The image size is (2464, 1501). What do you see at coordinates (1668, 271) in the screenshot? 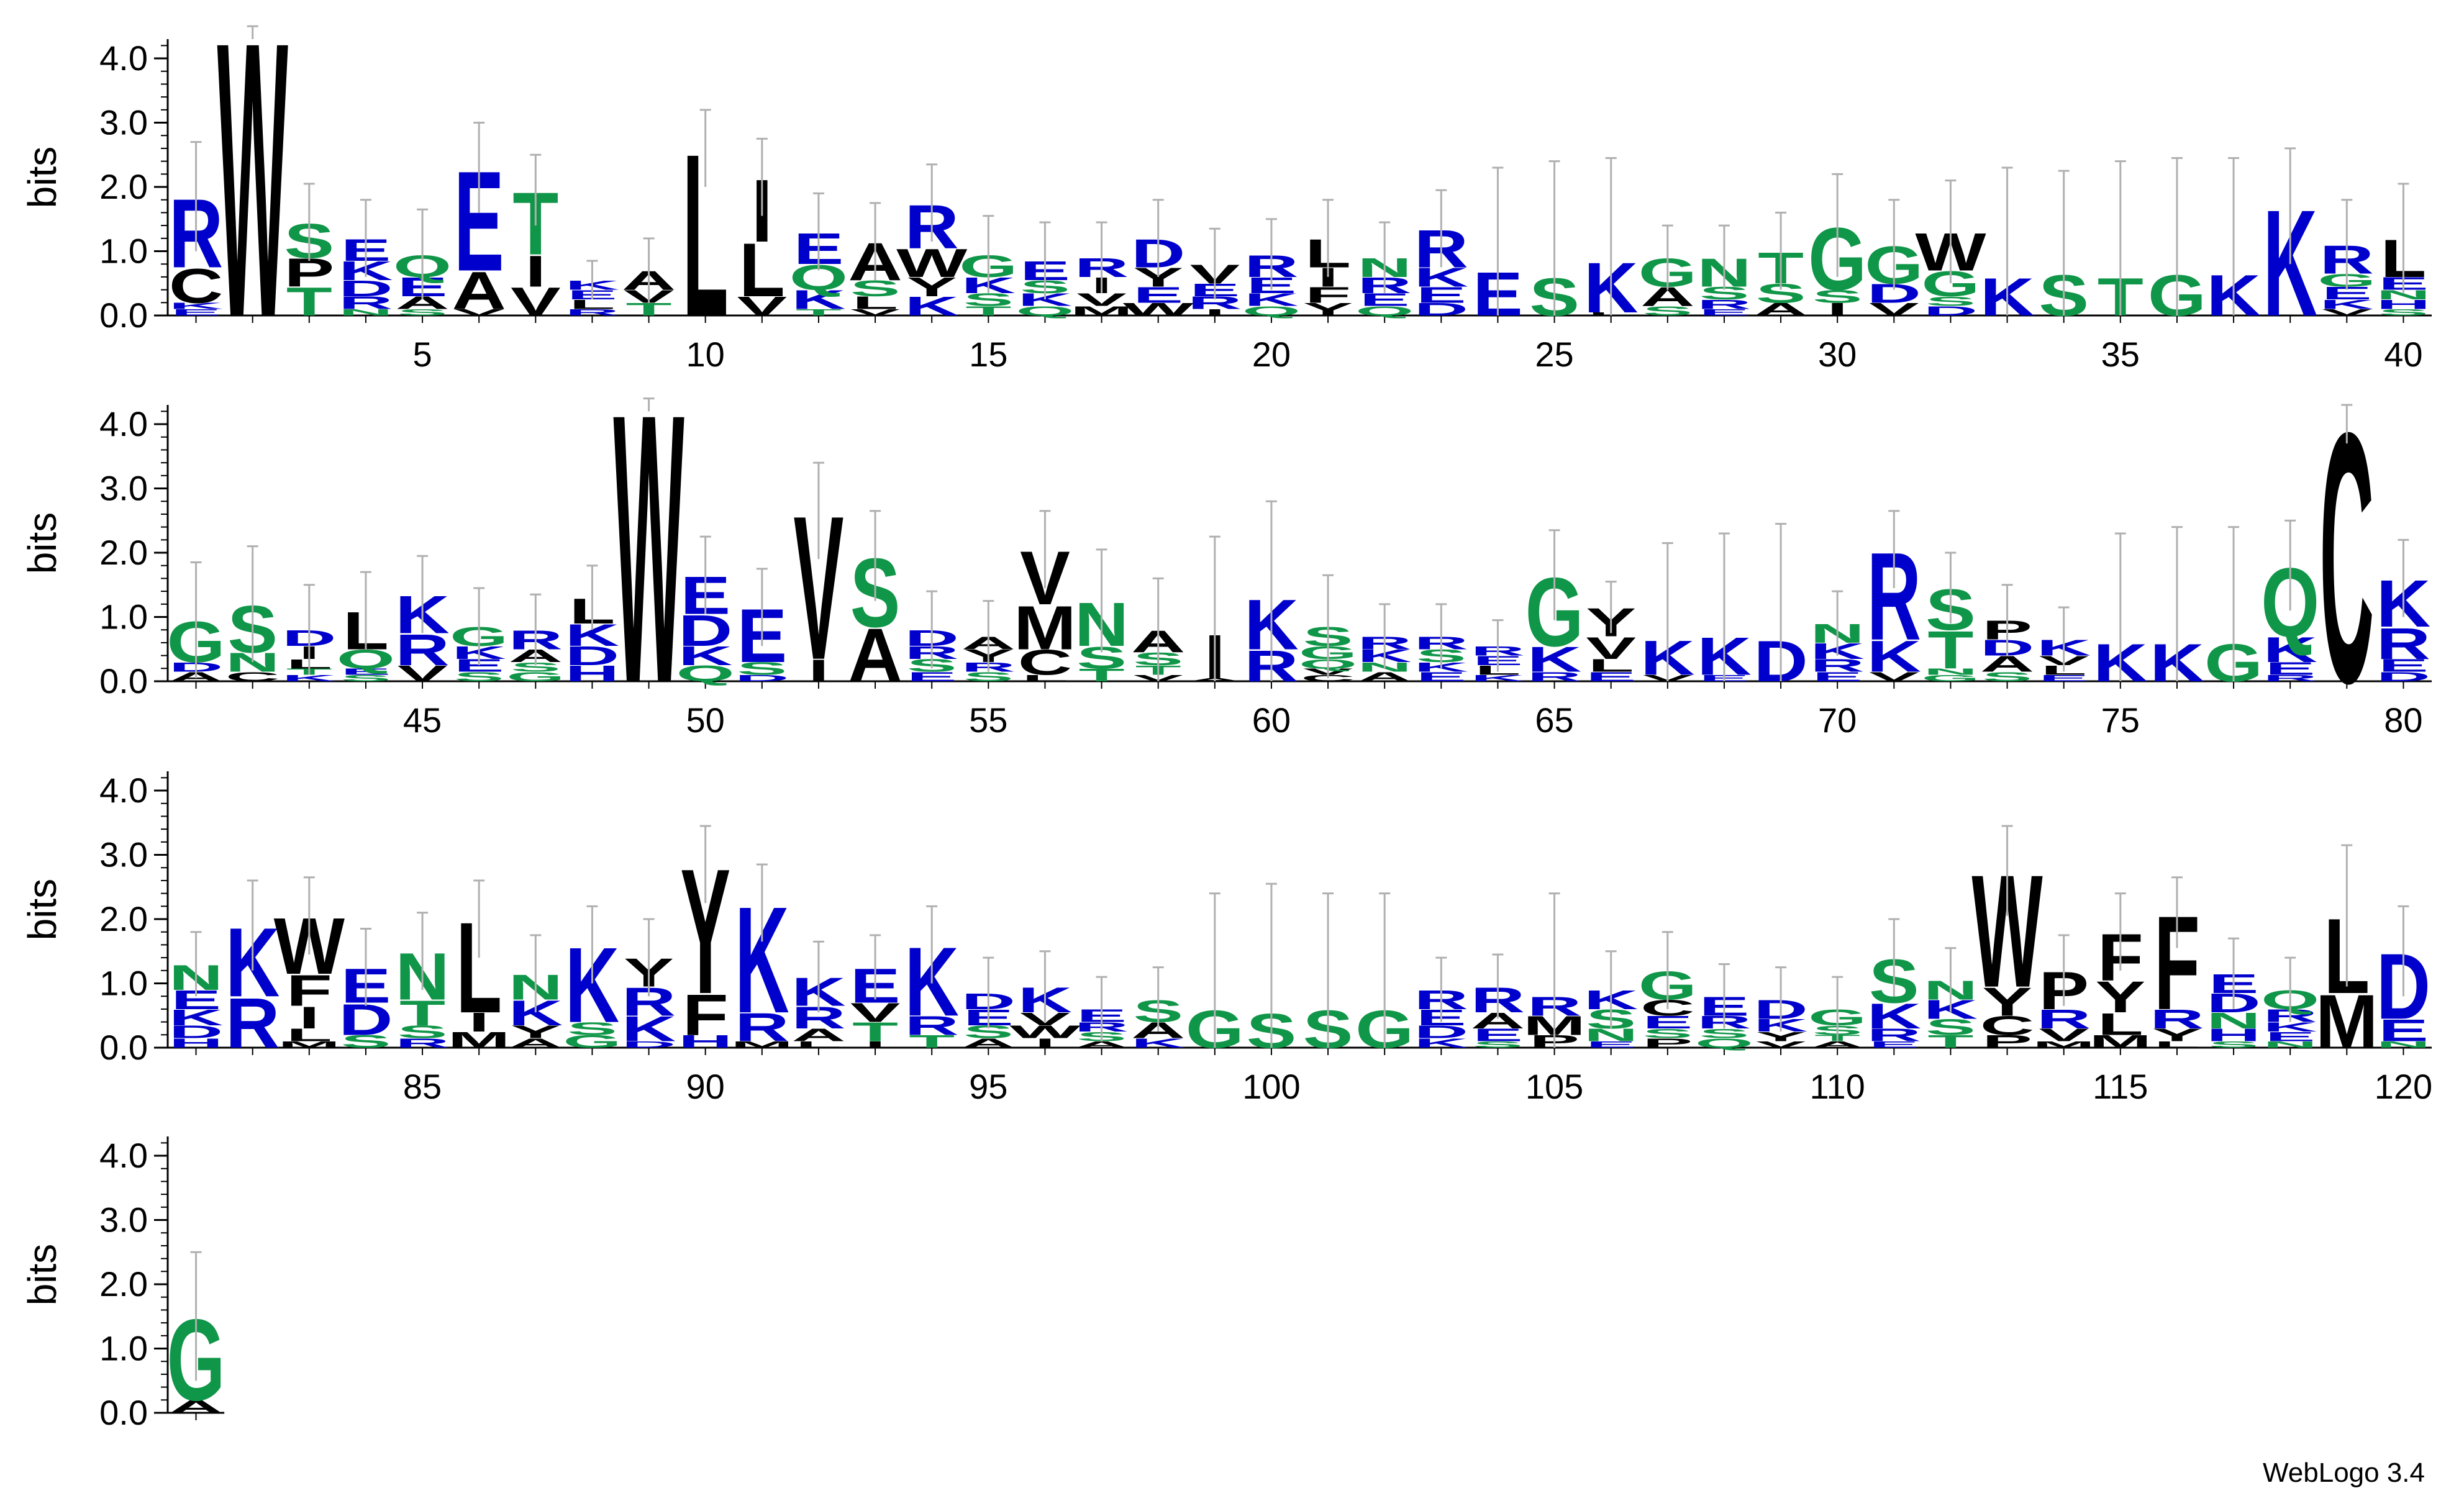
I see `stack-position-27: SAG` at bounding box center [1668, 271].